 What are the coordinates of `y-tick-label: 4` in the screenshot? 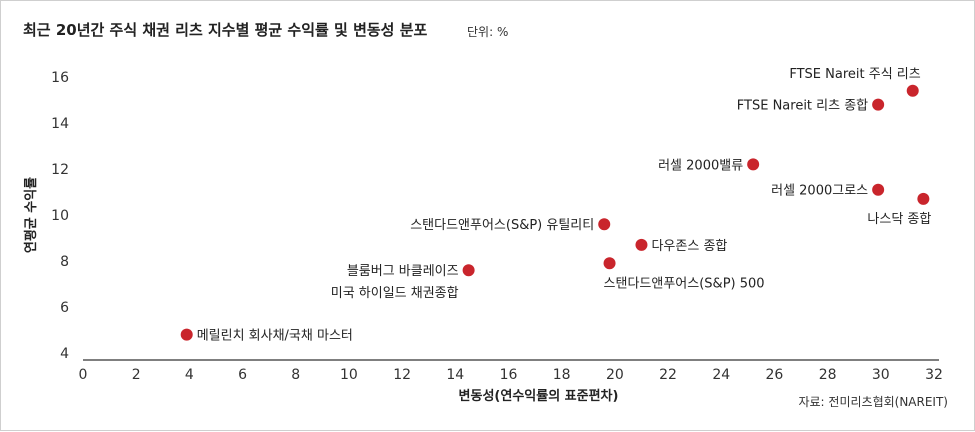 It's located at (64, 354).